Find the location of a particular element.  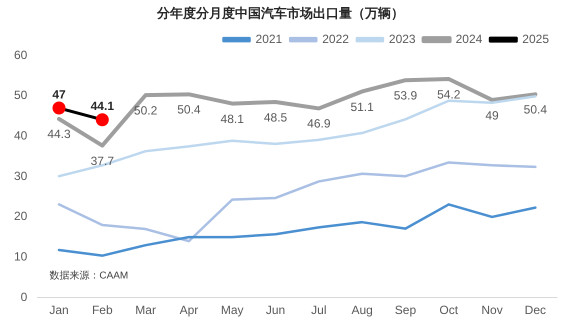

y-tick-label: 50 is located at coordinates (21, 95).